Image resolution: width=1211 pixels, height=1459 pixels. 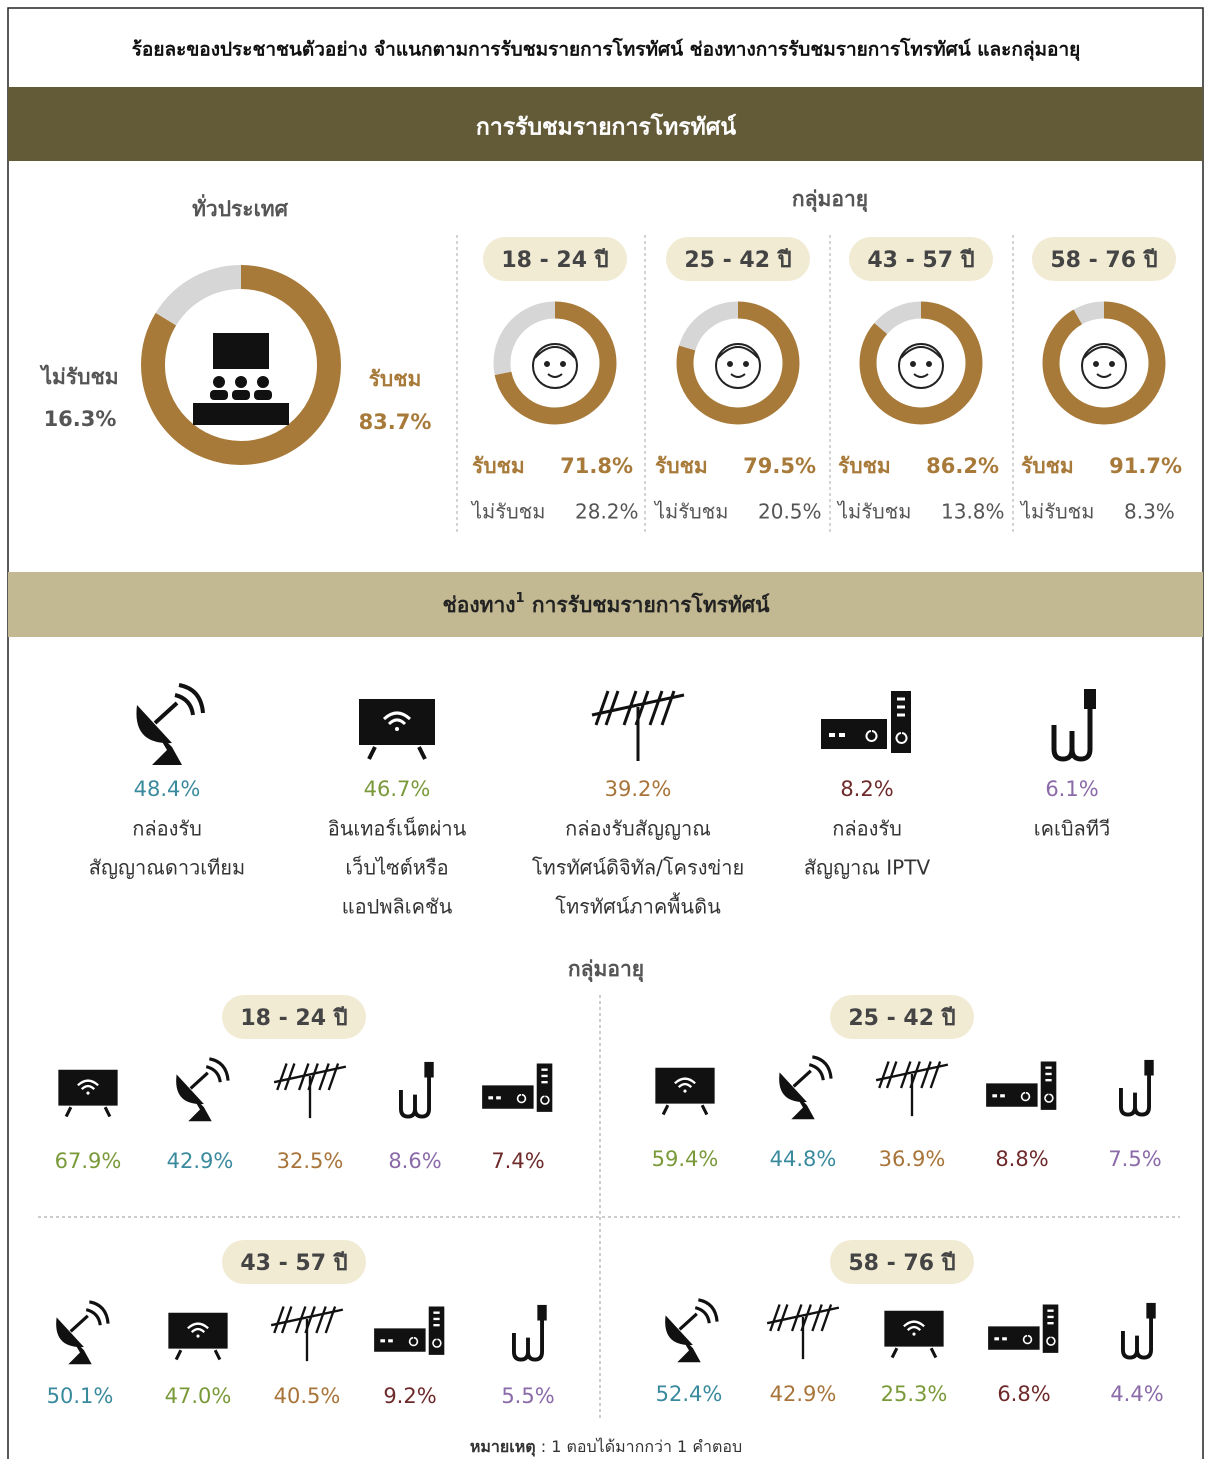 I want to click on section-heading: ช่องทาง1 การรับชมรายการโทรทัศน์, so click(x=607, y=604).